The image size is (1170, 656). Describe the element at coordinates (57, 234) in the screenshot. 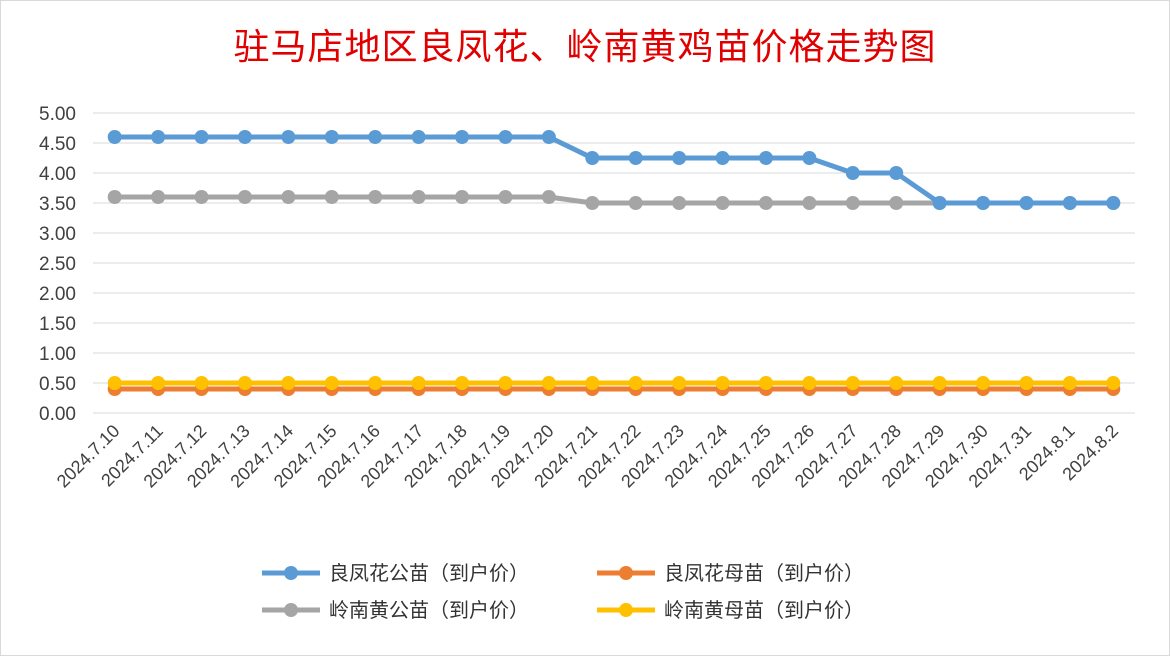

I see `y-tick-label: 3.00` at that location.